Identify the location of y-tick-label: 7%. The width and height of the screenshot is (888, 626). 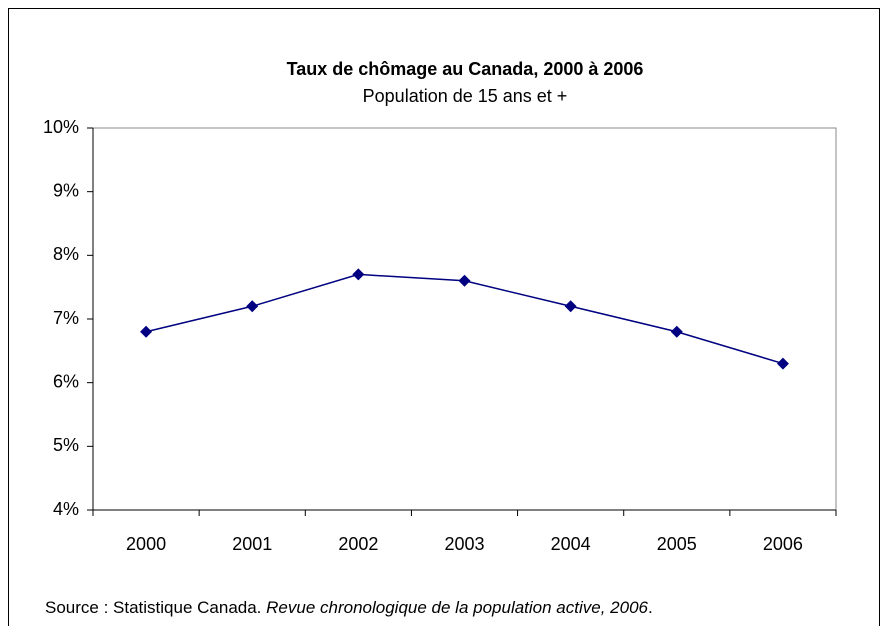
(66, 318).